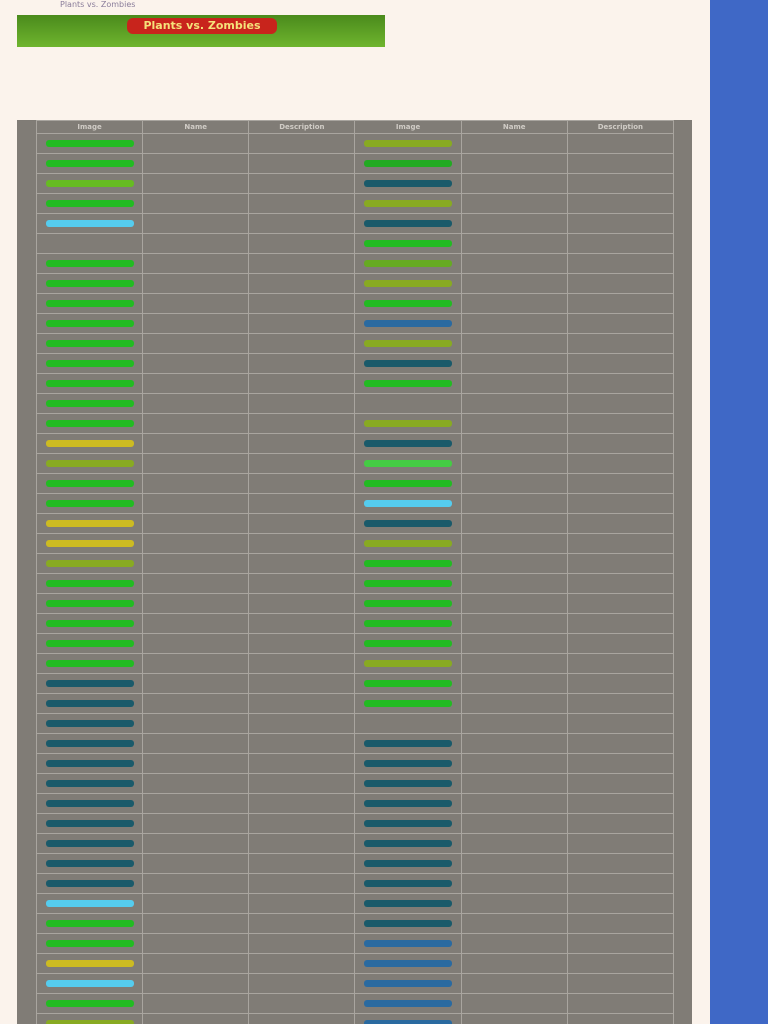 This screenshot has height=1024, width=768. I want to click on side-panel, so click(739, 512).